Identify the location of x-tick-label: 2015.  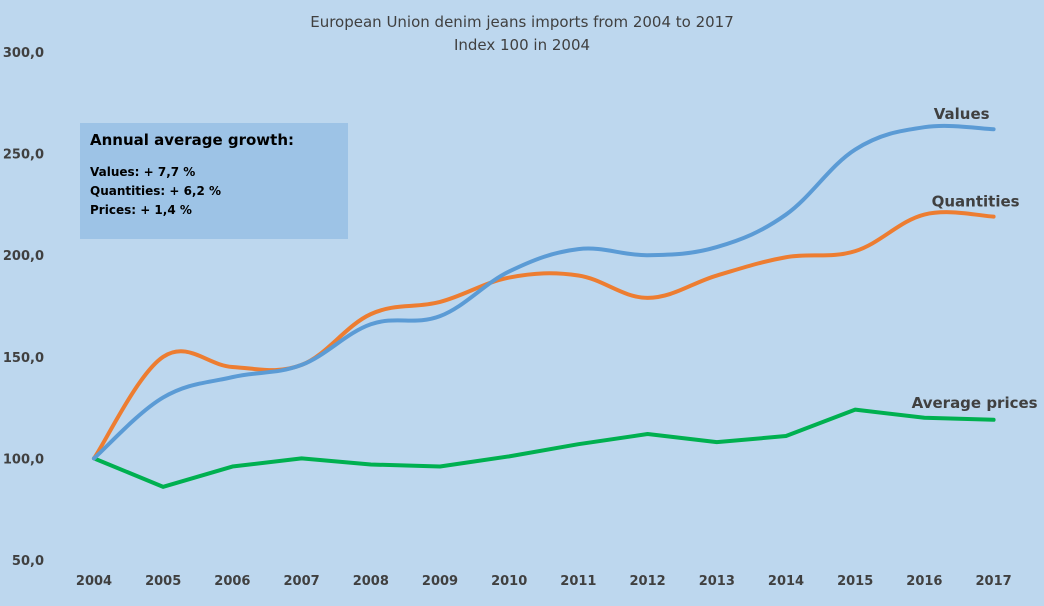
(855, 581).